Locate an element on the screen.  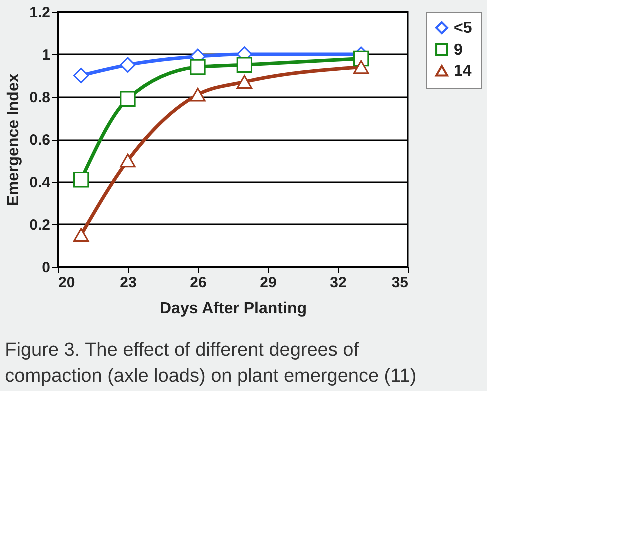
caption: Figure 3. The effect of different degrees of compaction (axle loads) on plant emergence (11) is located at coordinates (211, 363).